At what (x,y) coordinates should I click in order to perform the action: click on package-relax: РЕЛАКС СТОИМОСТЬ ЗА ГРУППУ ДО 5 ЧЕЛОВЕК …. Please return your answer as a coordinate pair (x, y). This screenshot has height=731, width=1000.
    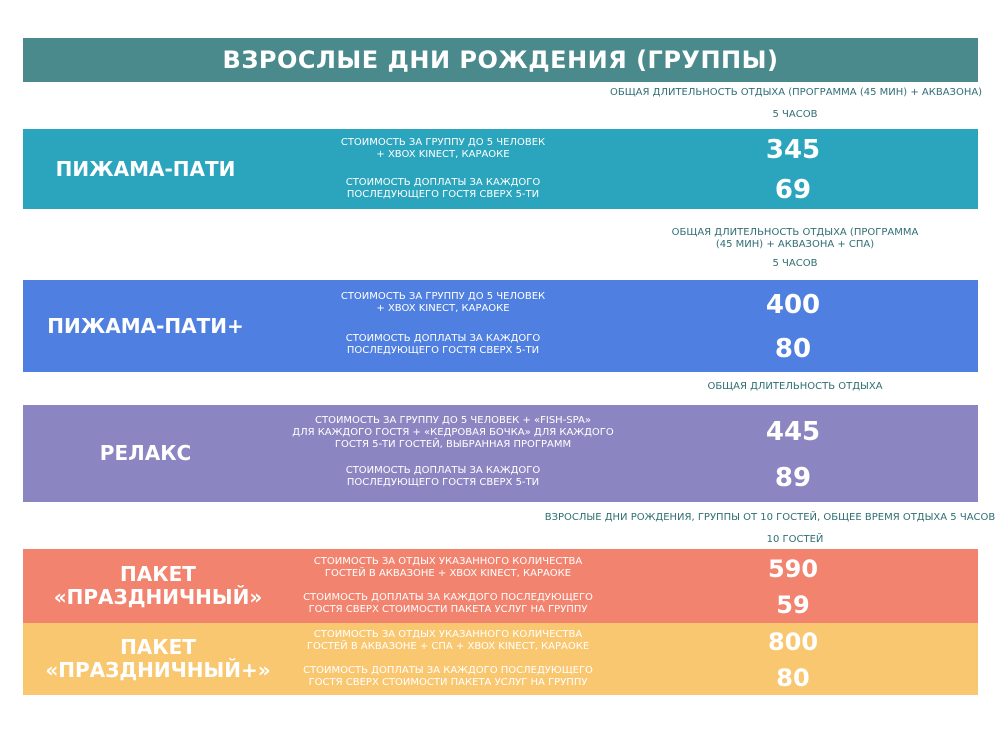
    Looking at the image, I should click on (500, 453).